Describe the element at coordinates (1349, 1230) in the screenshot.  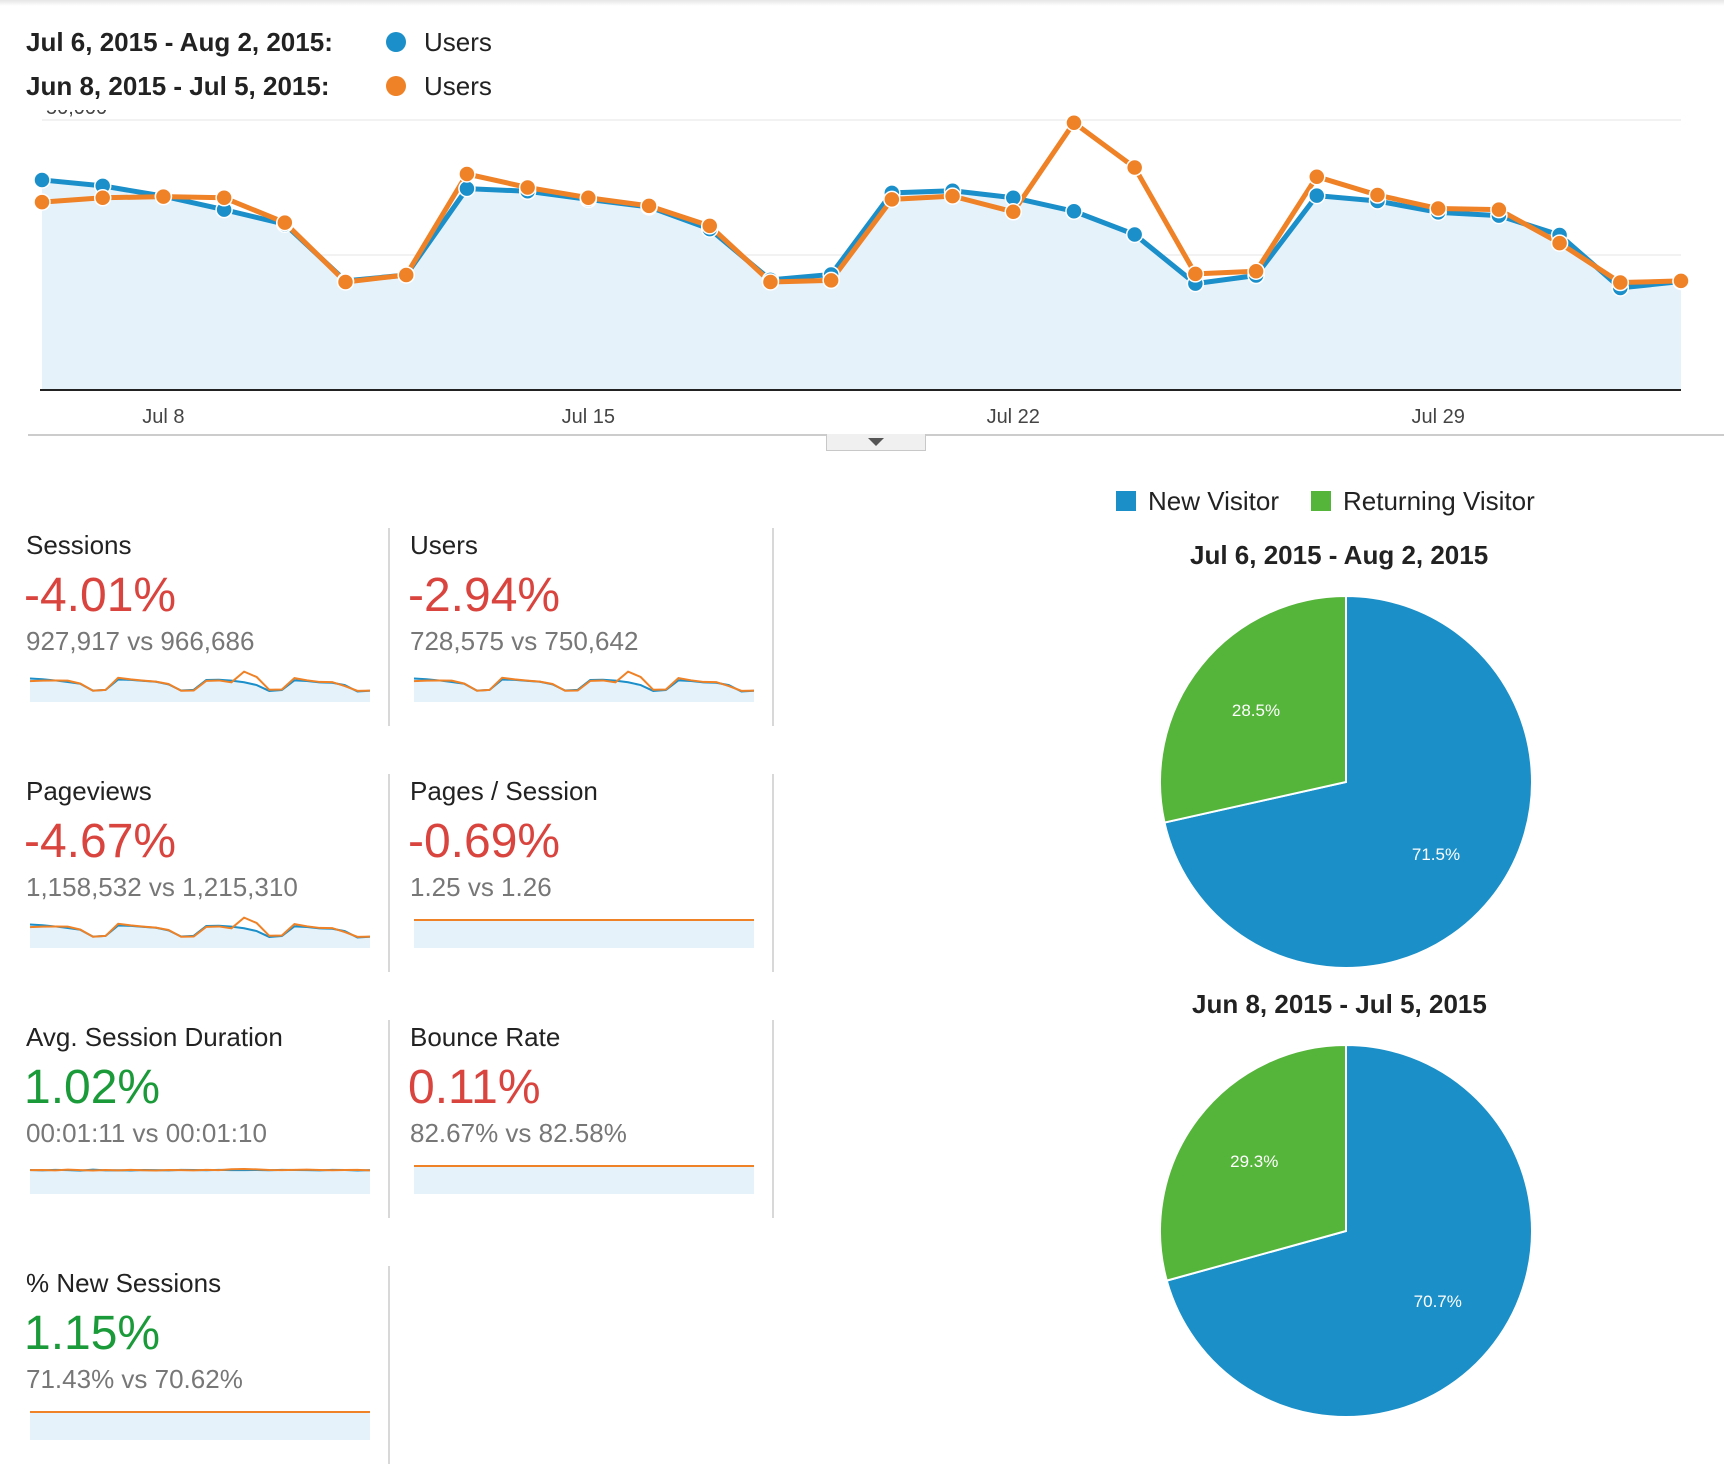
I see `pie-slice-new-visitor` at that location.